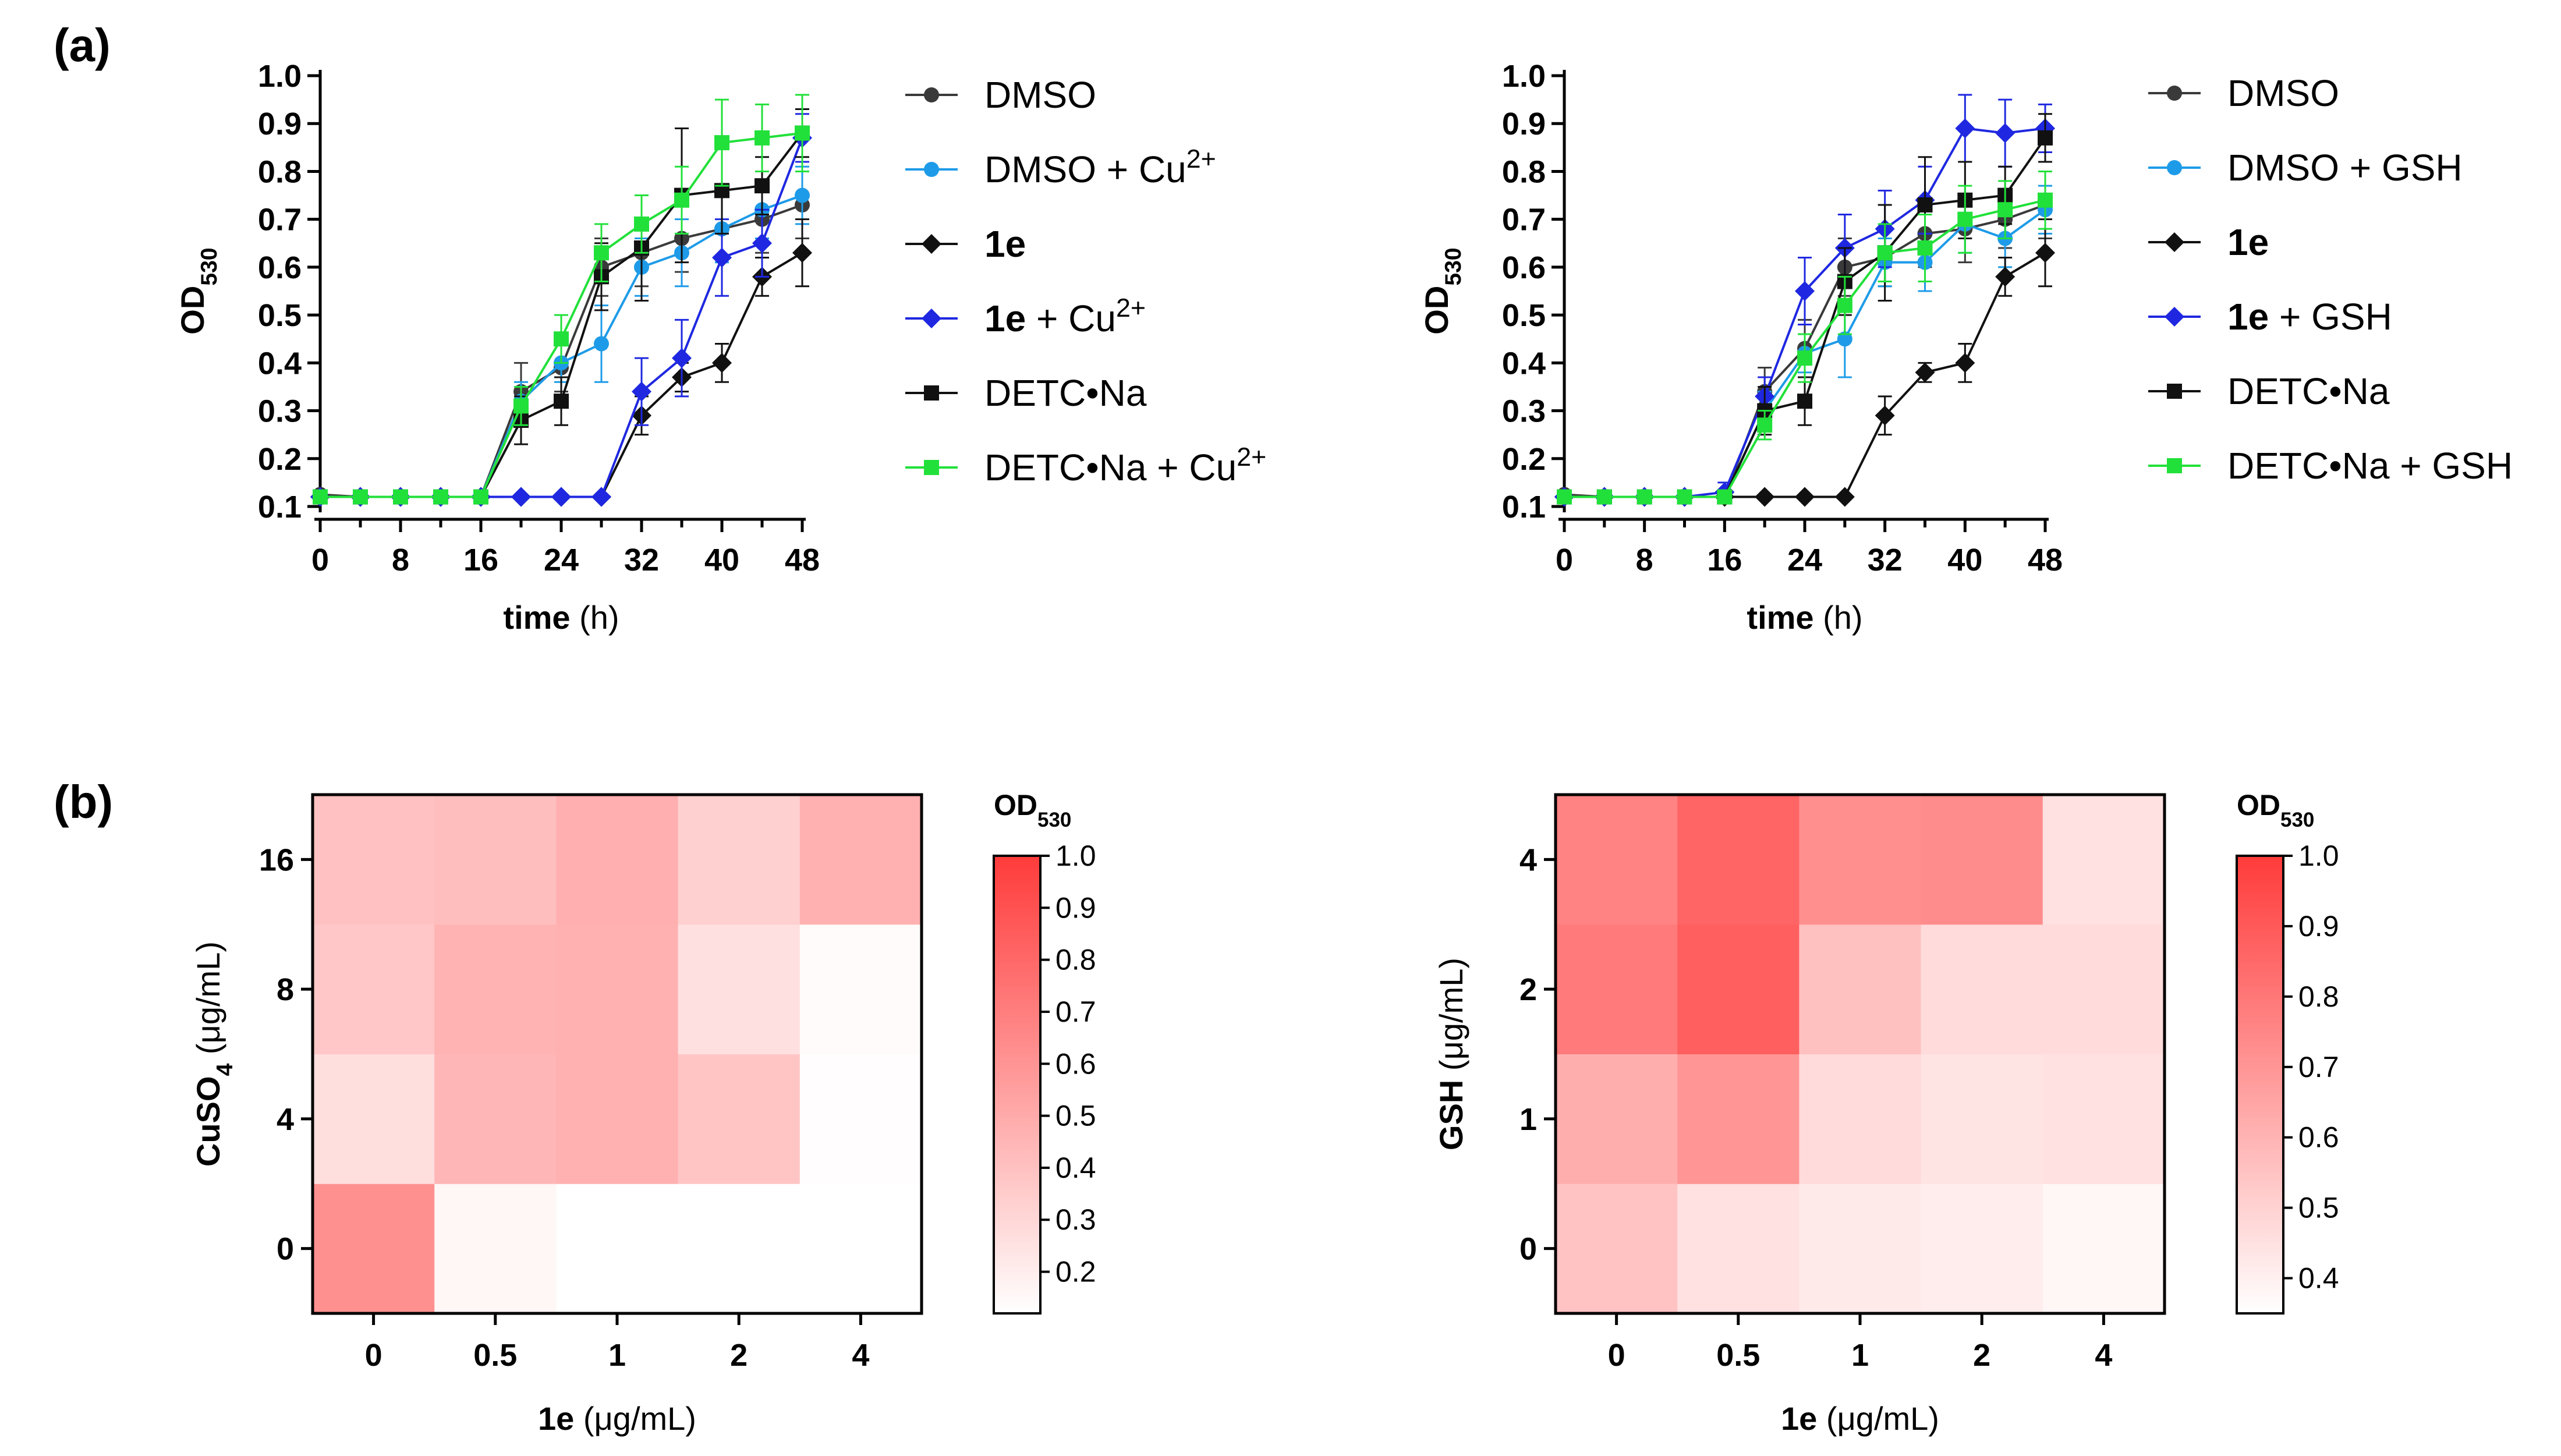  Describe the element at coordinates (1528, 1249) in the screenshot. I see `y-tick-label: 0` at that location.